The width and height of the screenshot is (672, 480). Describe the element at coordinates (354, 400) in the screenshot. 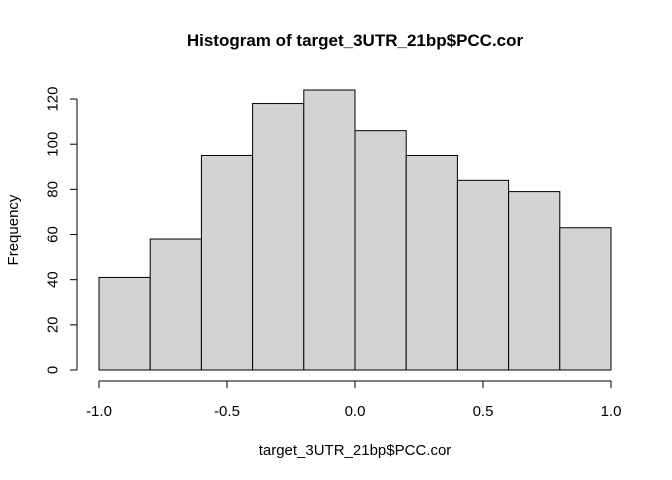

I see `x-axis: -1.0 -0.5 0.0 0.5 1.0` at that location.